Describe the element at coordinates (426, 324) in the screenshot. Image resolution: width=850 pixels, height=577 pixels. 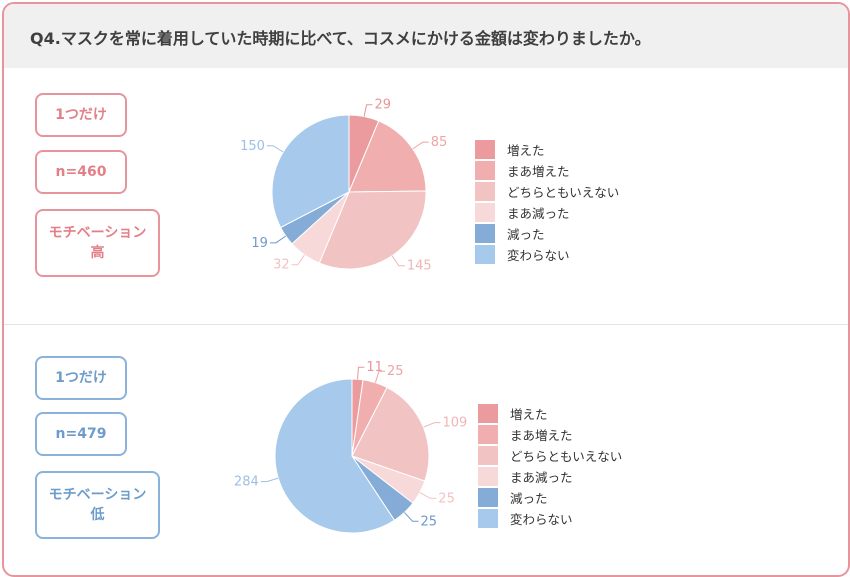
I see `section-divider` at that location.